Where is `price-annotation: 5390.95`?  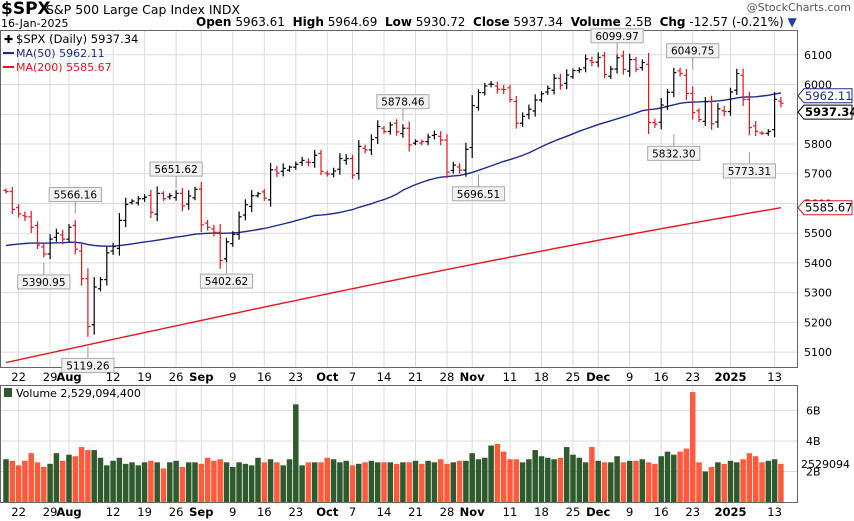 price-annotation: 5390.95 is located at coordinates (44, 276).